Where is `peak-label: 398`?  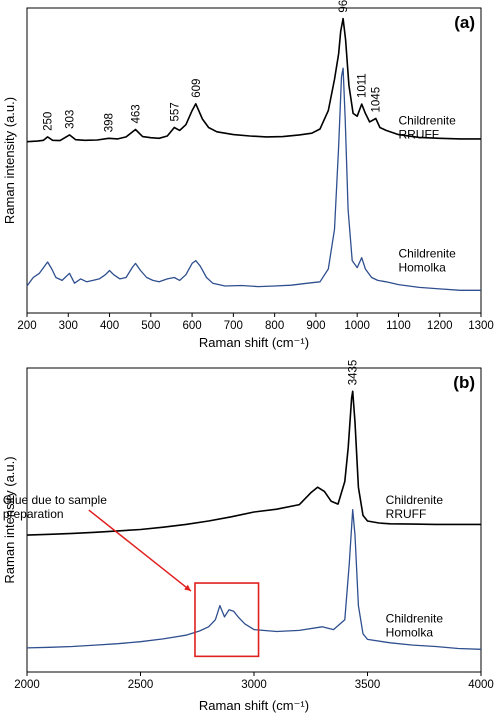 peak-label: 398 is located at coordinates (110, 122).